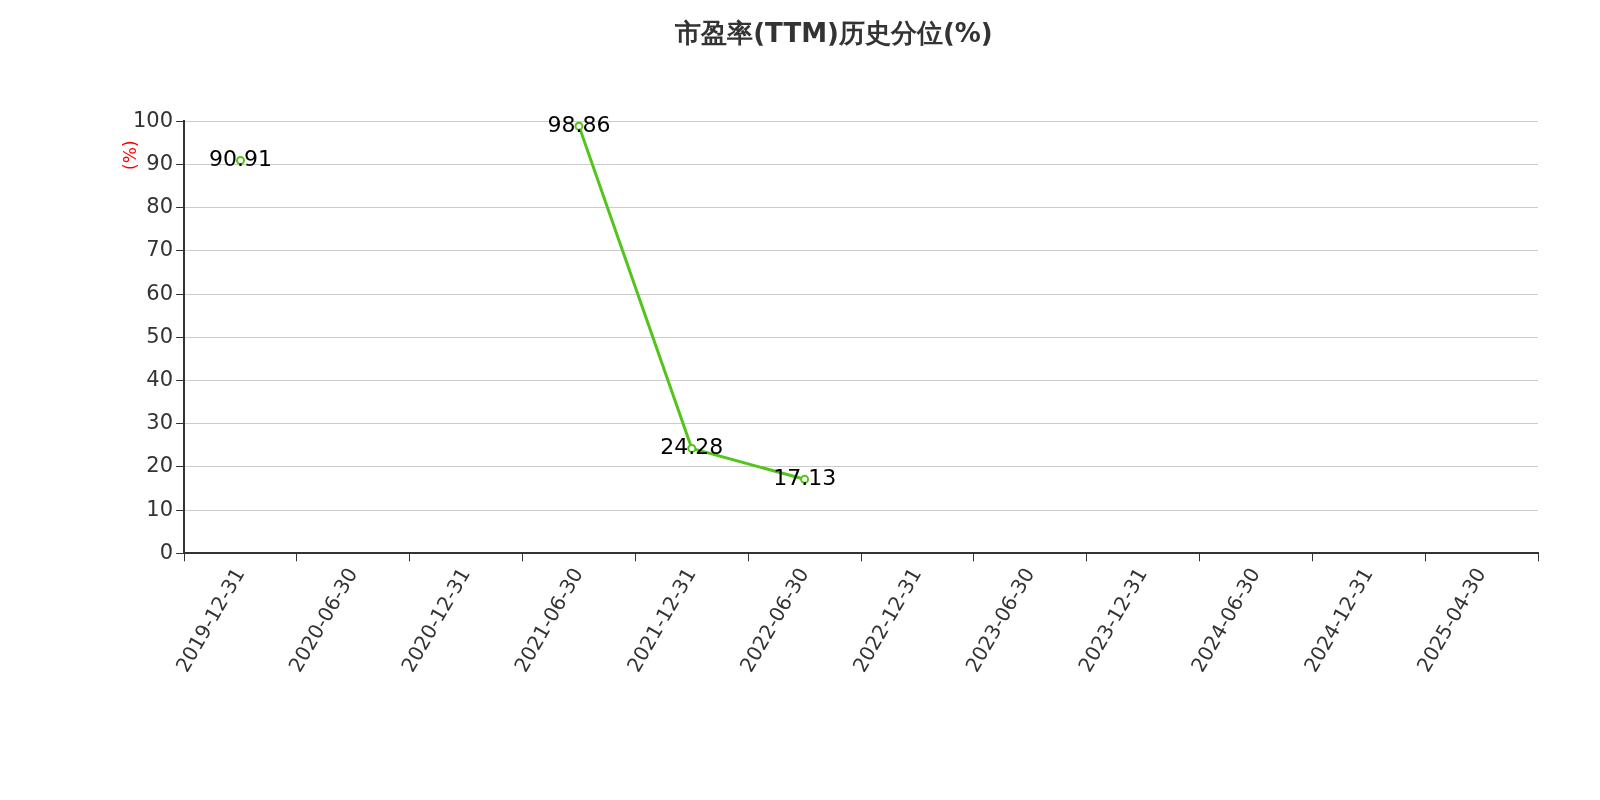  I want to click on y-tick-label: 60, so click(160, 292).